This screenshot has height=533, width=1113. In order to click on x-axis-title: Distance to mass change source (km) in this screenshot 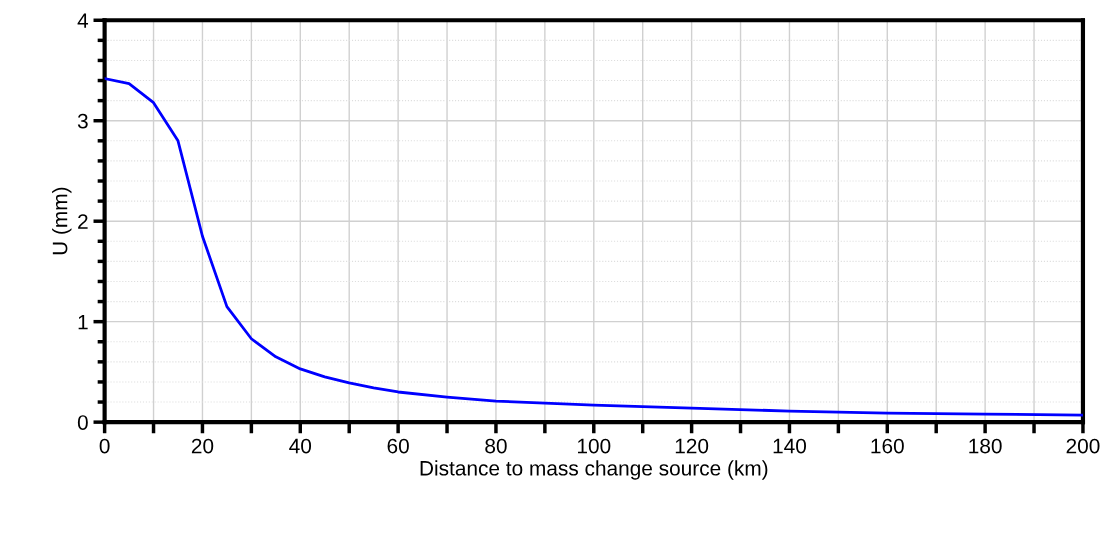, I will do `click(594, 470)`.